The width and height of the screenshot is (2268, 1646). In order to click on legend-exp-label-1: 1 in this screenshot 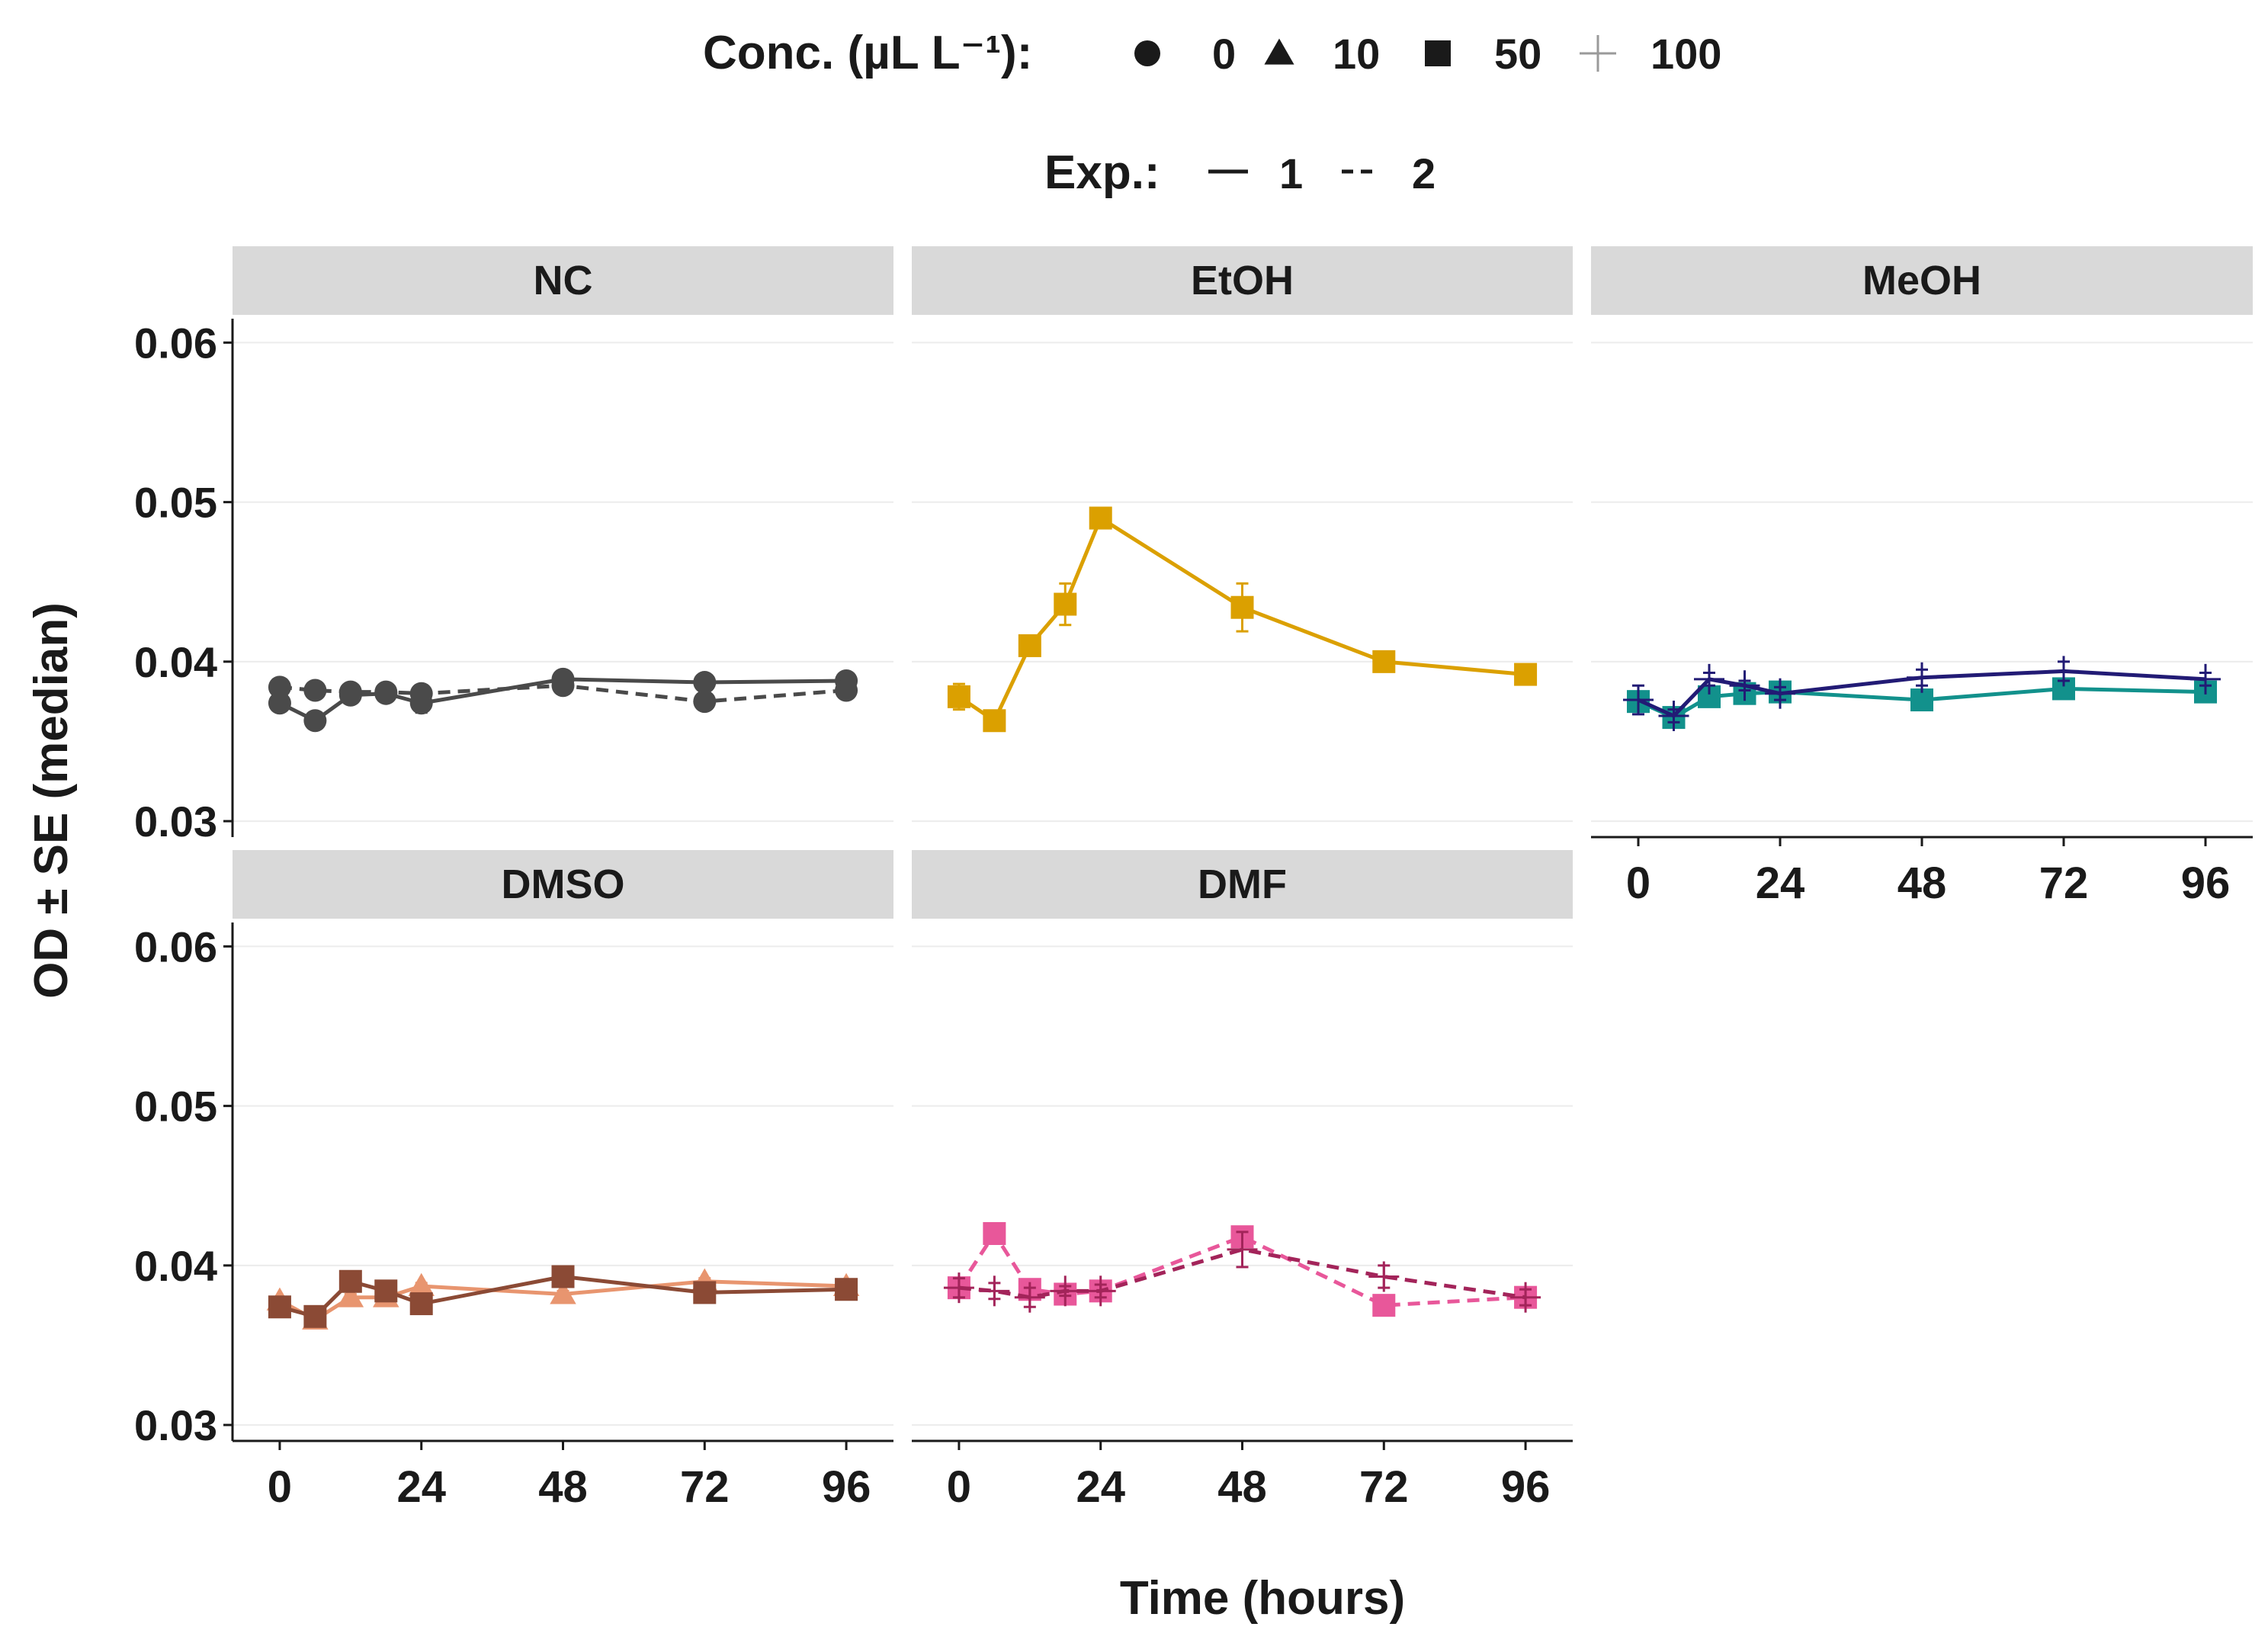, I will do `click(1291, 173)`.